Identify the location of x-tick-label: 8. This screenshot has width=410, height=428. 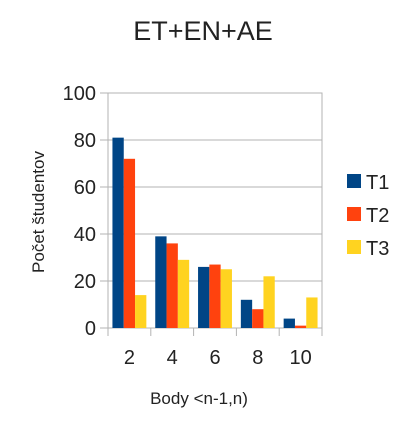
(257, 358).